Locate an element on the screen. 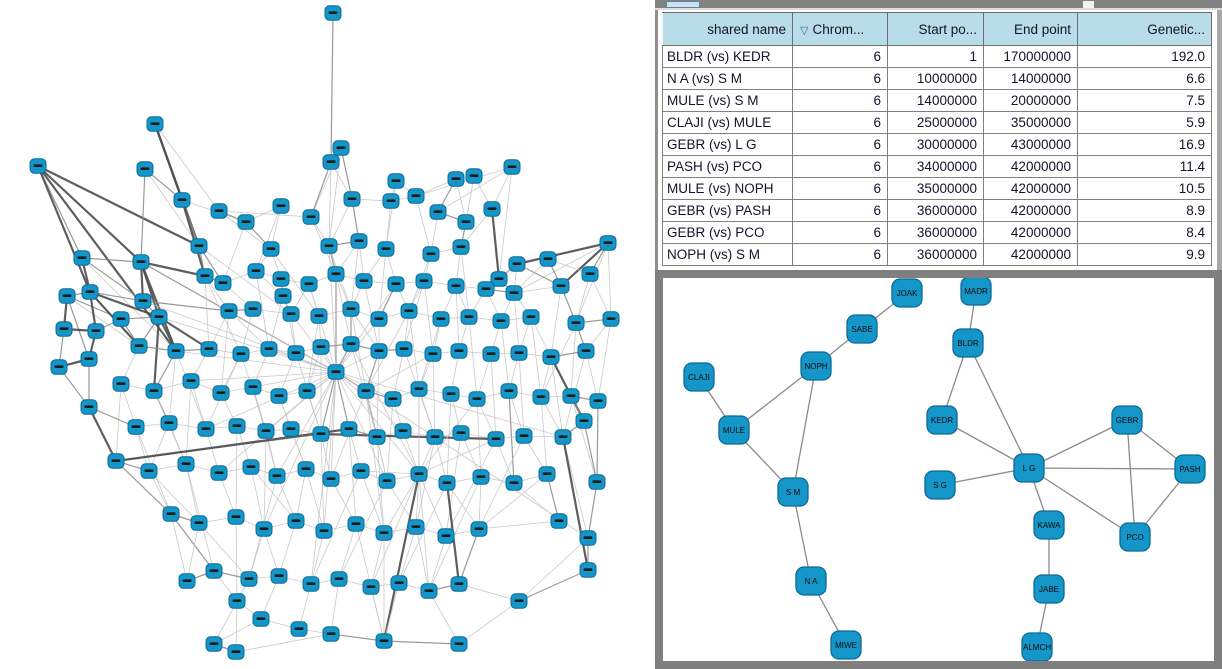 Image resolution: width=1222 pixels, height=669 pixels. node-ALMCH: ALMCH is located at coordinates (1037, 646).